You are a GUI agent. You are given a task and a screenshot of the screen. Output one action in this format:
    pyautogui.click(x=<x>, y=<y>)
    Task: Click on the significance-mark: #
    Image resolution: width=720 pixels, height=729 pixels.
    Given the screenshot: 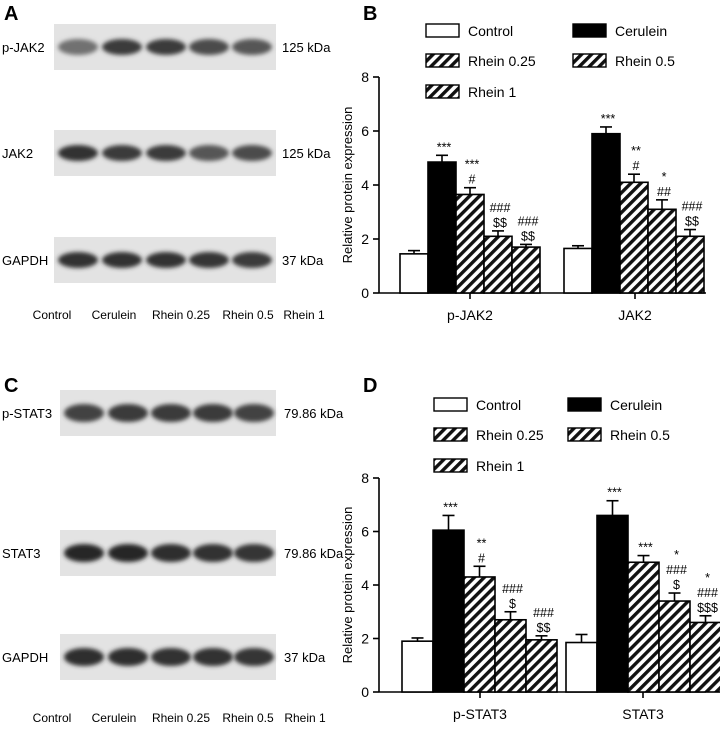 What is the action you would take?
    pyautogui.click(x=472, y=180)
    